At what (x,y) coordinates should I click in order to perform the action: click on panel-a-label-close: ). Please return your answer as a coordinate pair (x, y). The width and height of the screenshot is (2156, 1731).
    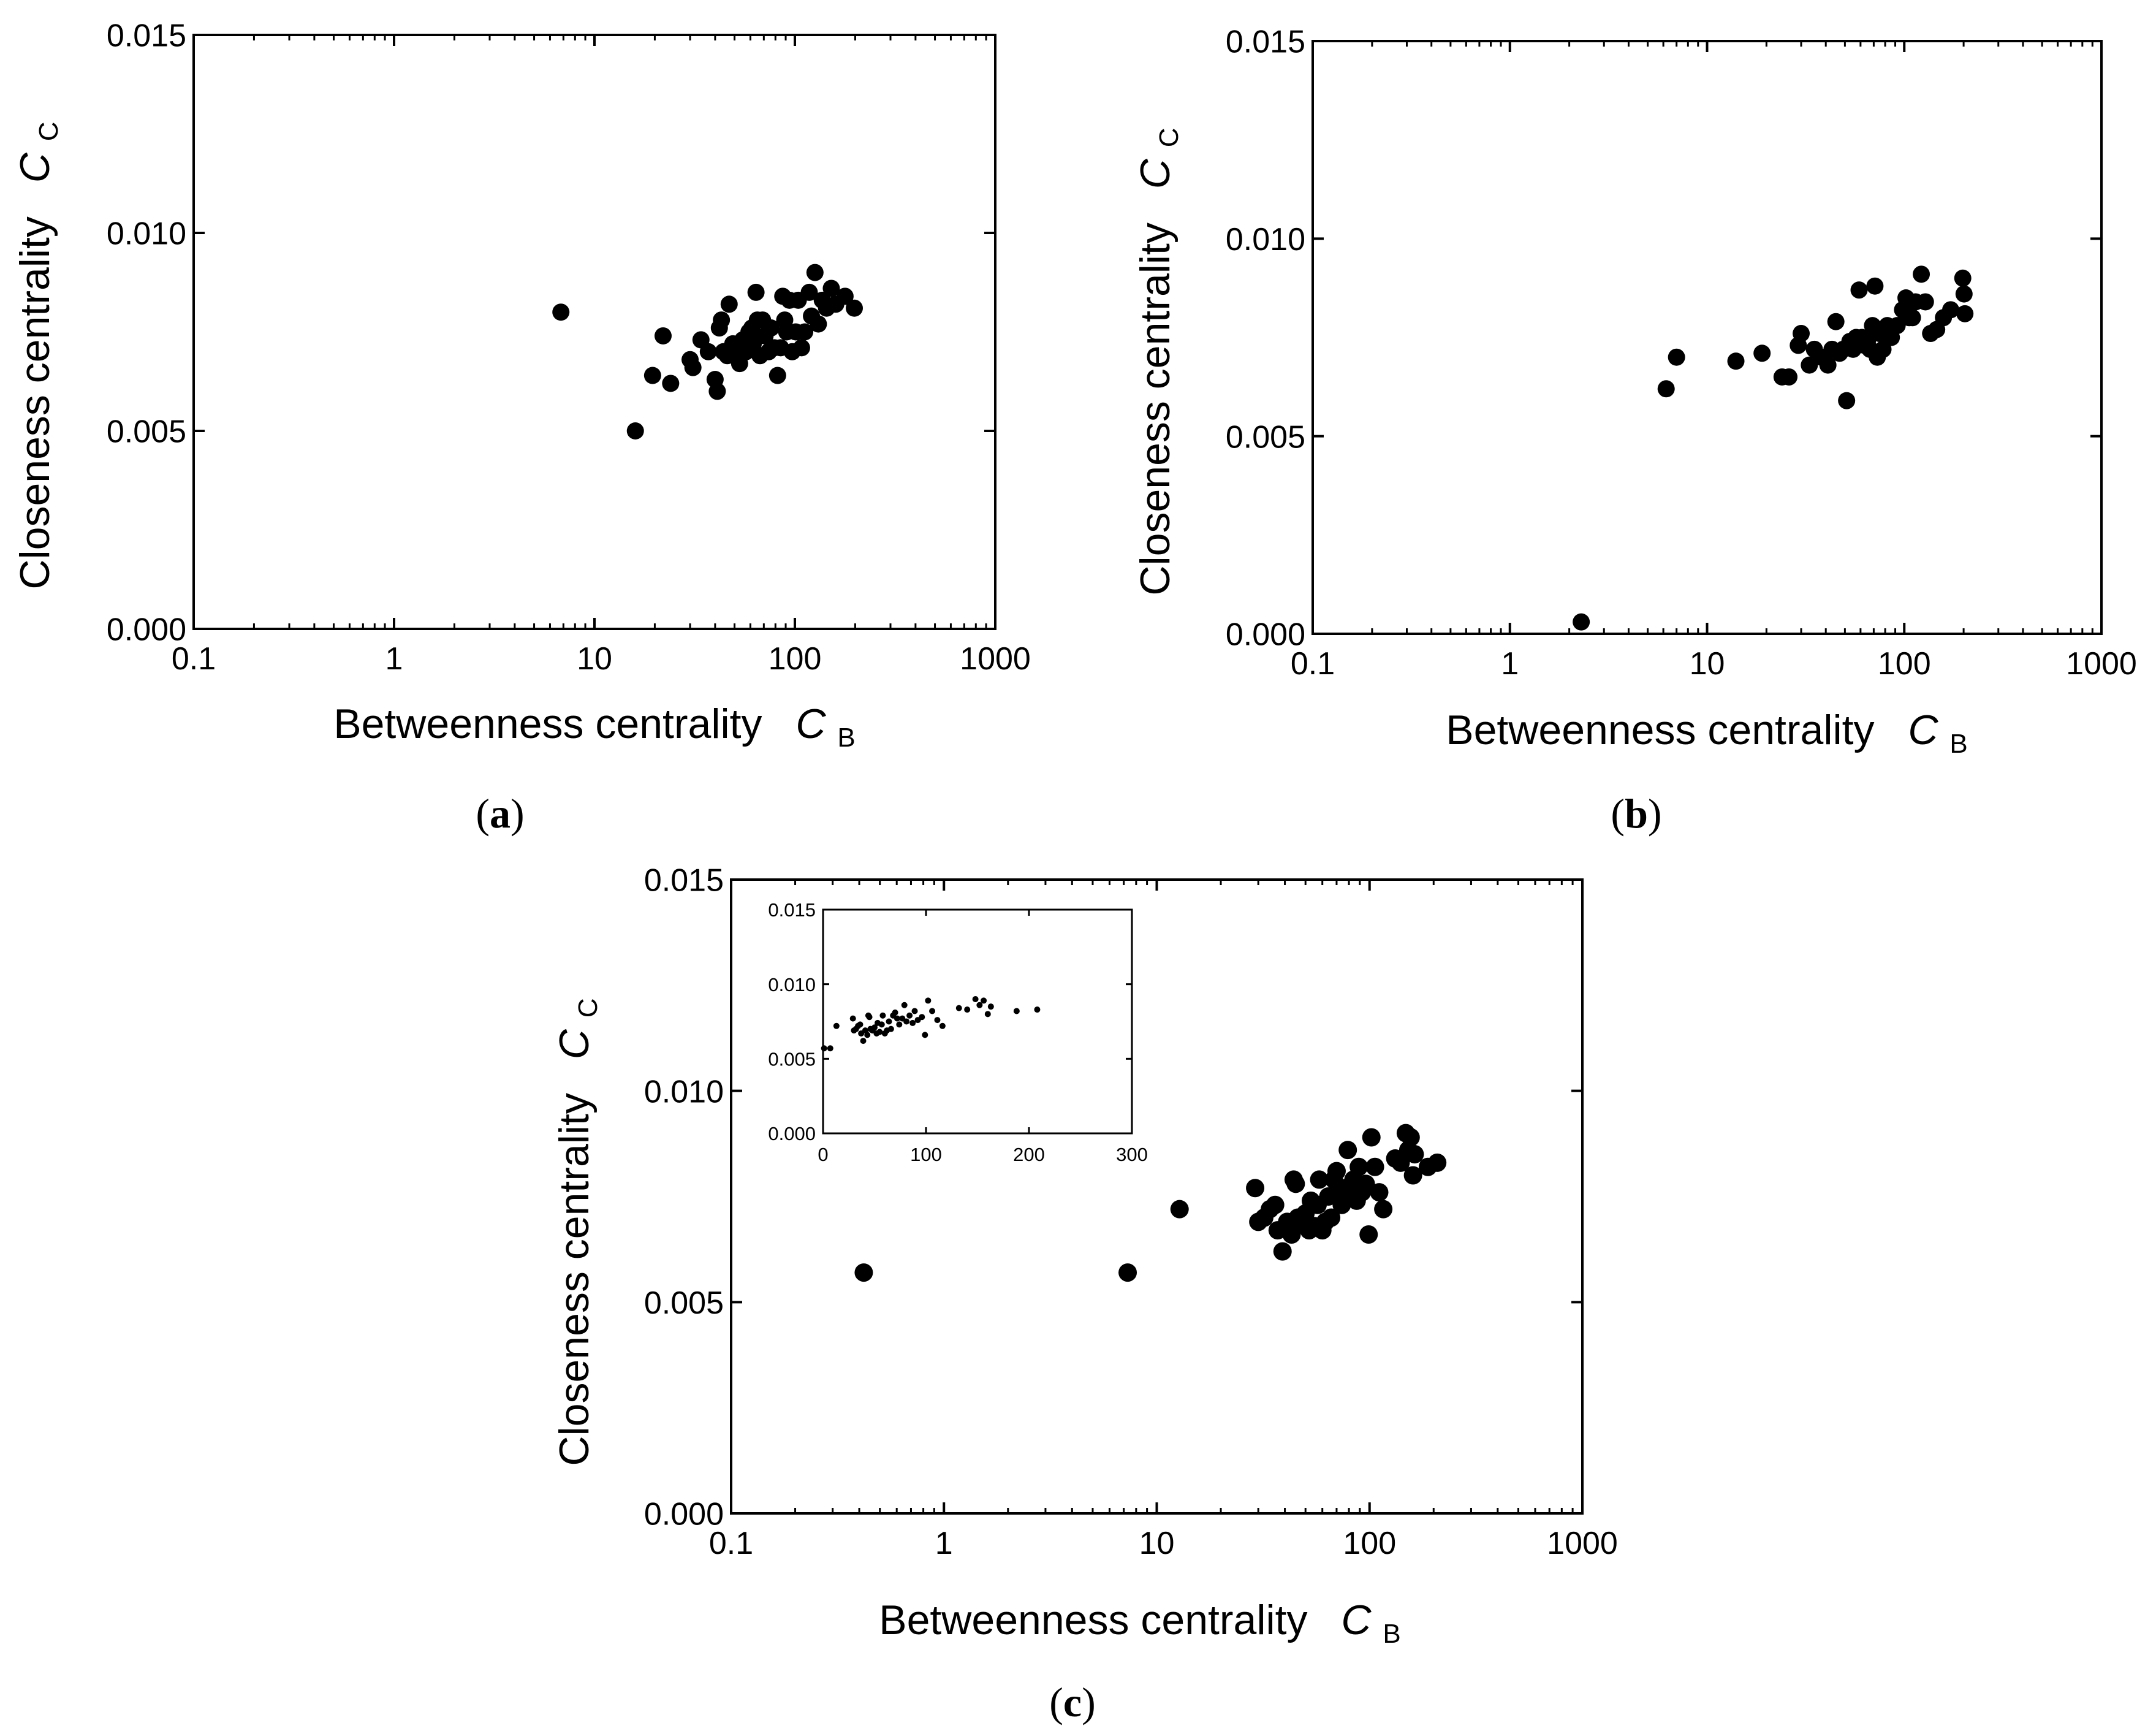
    Looking at the image, I should click on (518, 813).